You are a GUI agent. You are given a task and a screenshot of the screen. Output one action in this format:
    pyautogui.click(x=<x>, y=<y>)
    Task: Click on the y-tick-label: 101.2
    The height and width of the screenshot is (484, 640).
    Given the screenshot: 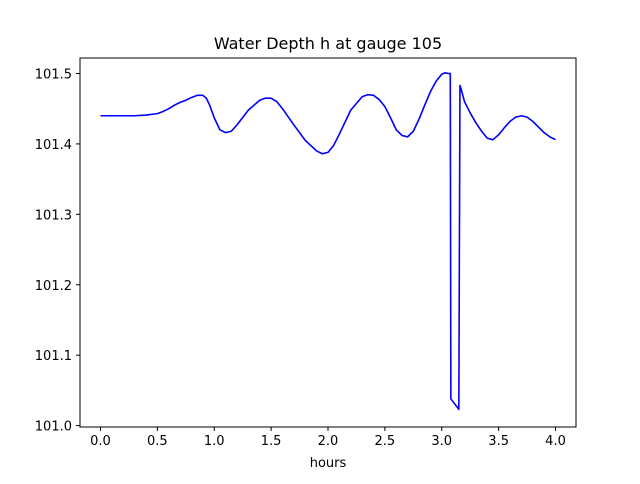 What is the action you would take?
    pyautogui.click(x=53, y=286)
    